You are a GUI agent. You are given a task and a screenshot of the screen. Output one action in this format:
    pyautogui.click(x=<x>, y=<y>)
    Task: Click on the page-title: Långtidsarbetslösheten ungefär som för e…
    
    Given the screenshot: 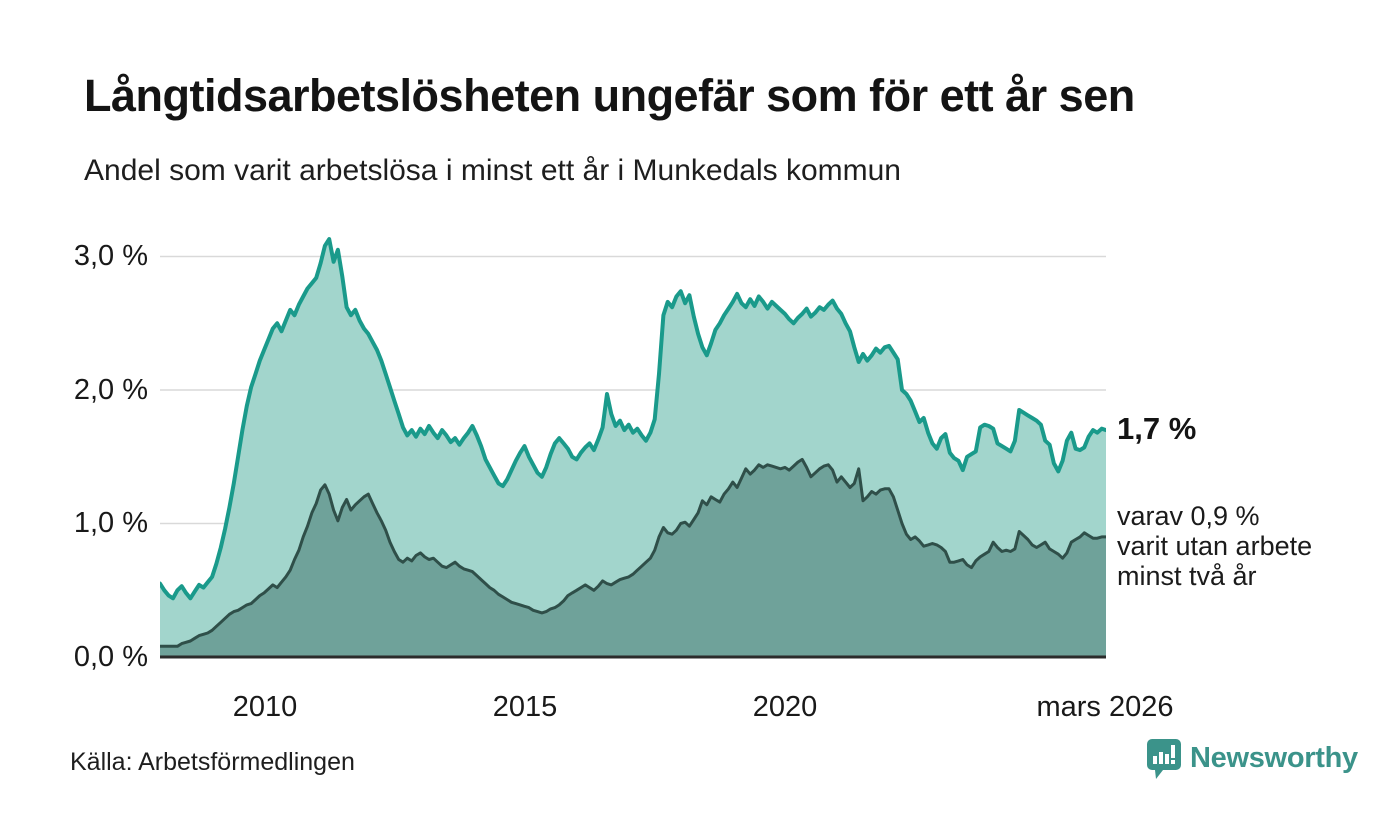 What is the action you would take?
    pyautogui.click(x=609, y=95)
    